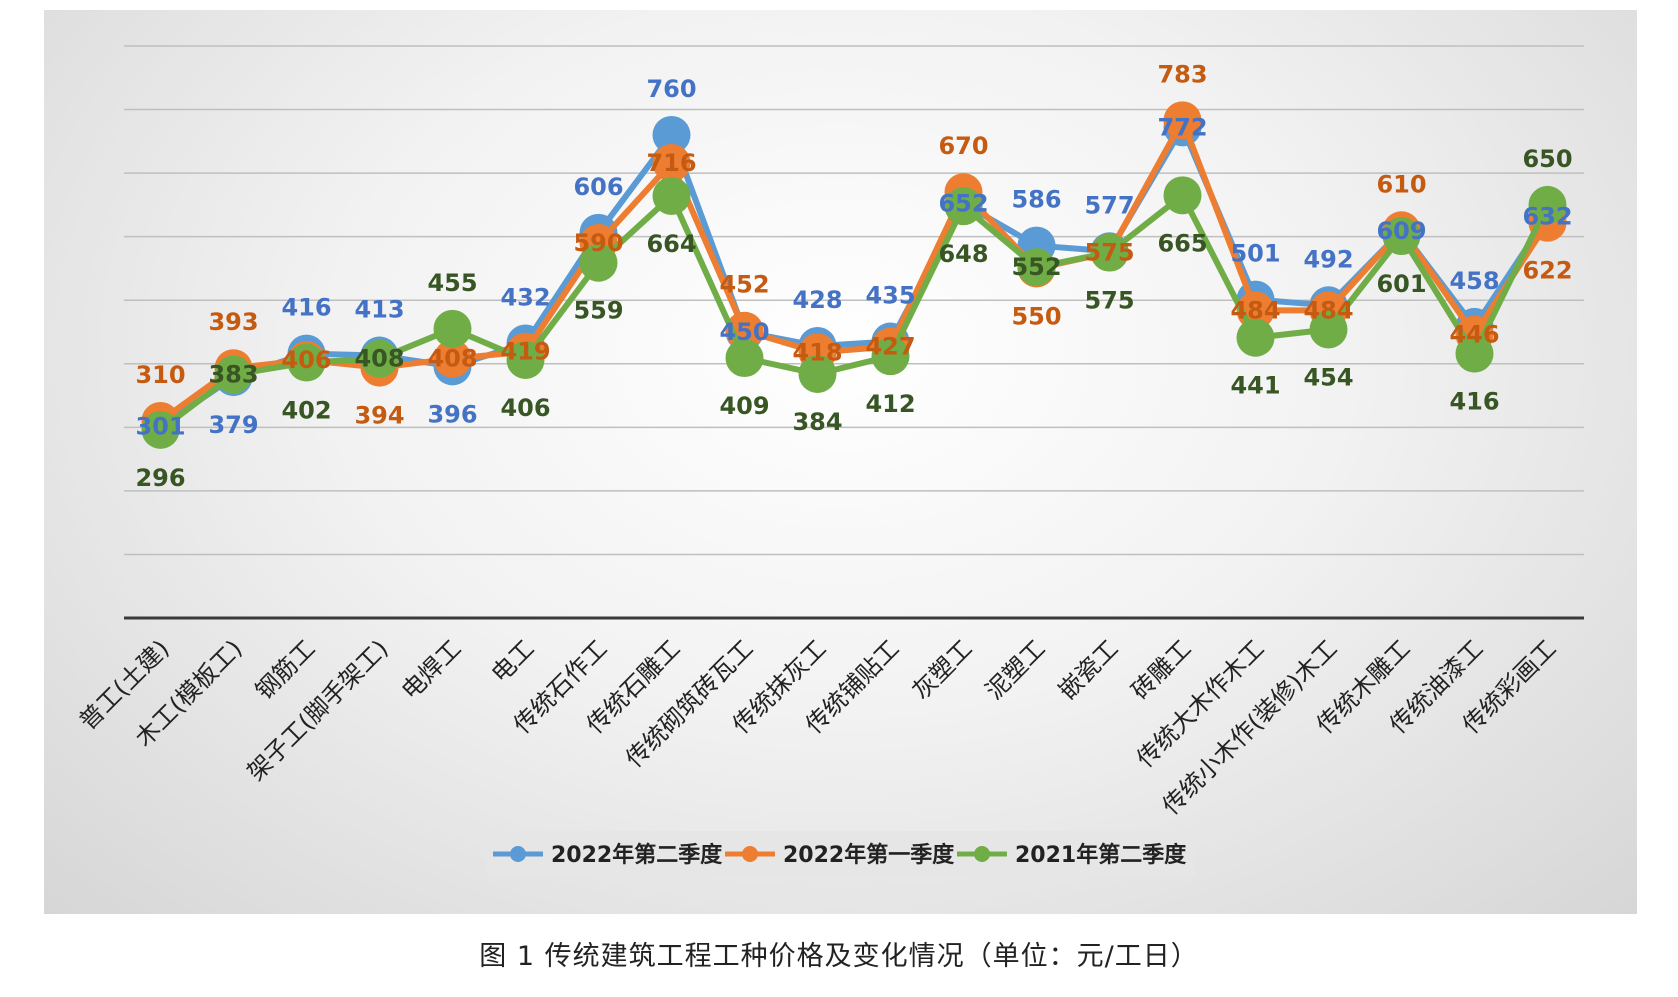 The height and width of the screenshot is (997, 1678). Describe the element at coordinates (1547, 159) in the screenshot. I see `data-label: 650` at that location.